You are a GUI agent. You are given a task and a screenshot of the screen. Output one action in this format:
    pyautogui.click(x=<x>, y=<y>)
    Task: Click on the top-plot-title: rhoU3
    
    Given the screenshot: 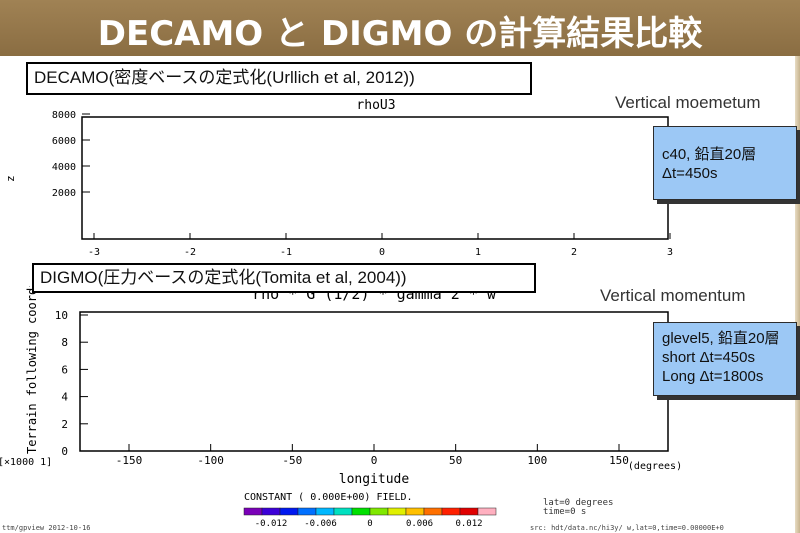 What is the action you would take?
    pyautogui.click(x=375, y=105)
    